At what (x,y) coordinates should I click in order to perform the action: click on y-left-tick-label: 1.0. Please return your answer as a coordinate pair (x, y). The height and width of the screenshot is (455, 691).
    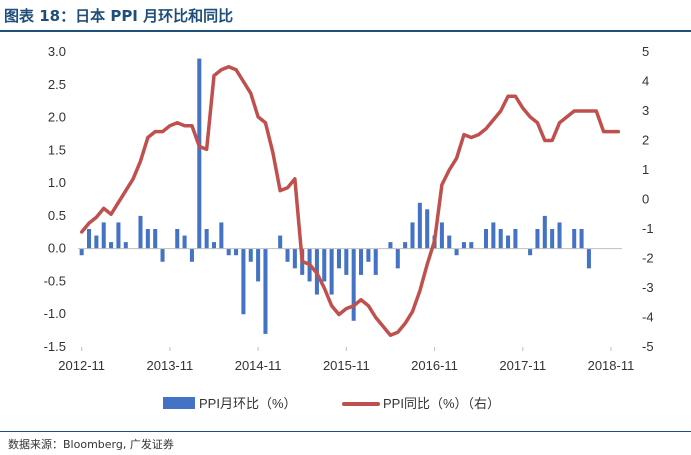
    Looking at the image, I should click on (57, 182).